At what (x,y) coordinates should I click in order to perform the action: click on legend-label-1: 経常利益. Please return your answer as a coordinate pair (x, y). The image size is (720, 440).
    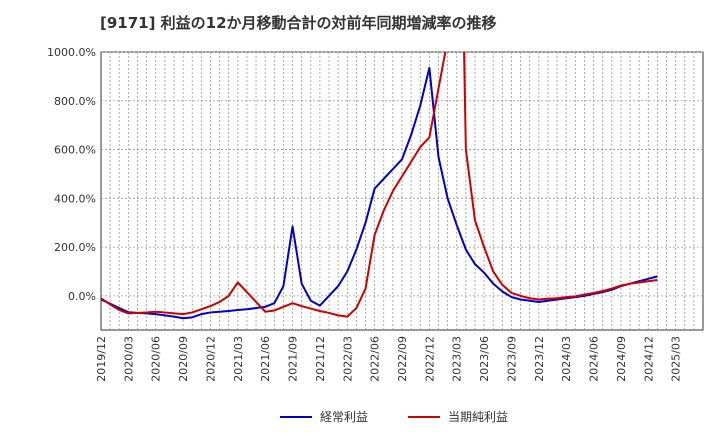
    Looking at the image, I should click on (344, 417).